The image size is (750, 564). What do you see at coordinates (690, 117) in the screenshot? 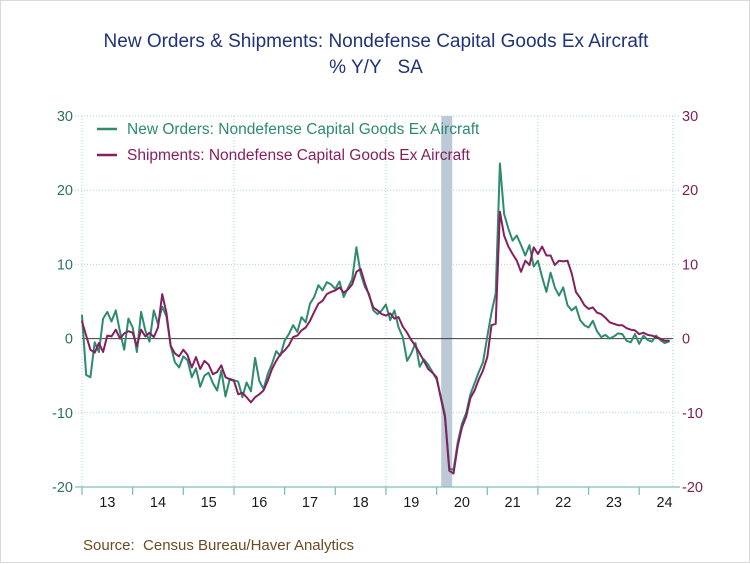
I see `y-tick-label-right: 30` at bounding box center [690, 117].